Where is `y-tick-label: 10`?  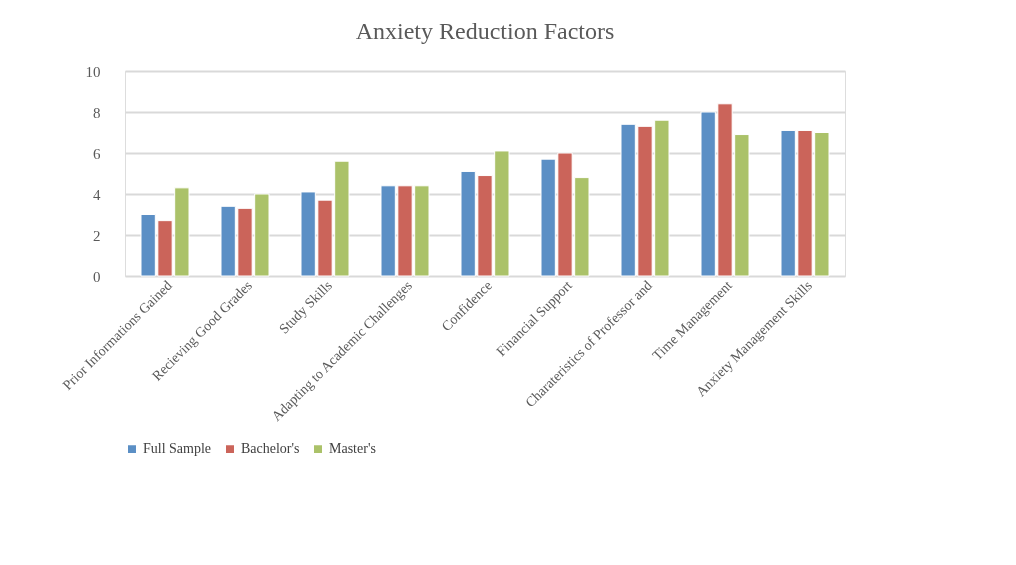
y-tick-label: 10 is located at coordinates (93, 71).